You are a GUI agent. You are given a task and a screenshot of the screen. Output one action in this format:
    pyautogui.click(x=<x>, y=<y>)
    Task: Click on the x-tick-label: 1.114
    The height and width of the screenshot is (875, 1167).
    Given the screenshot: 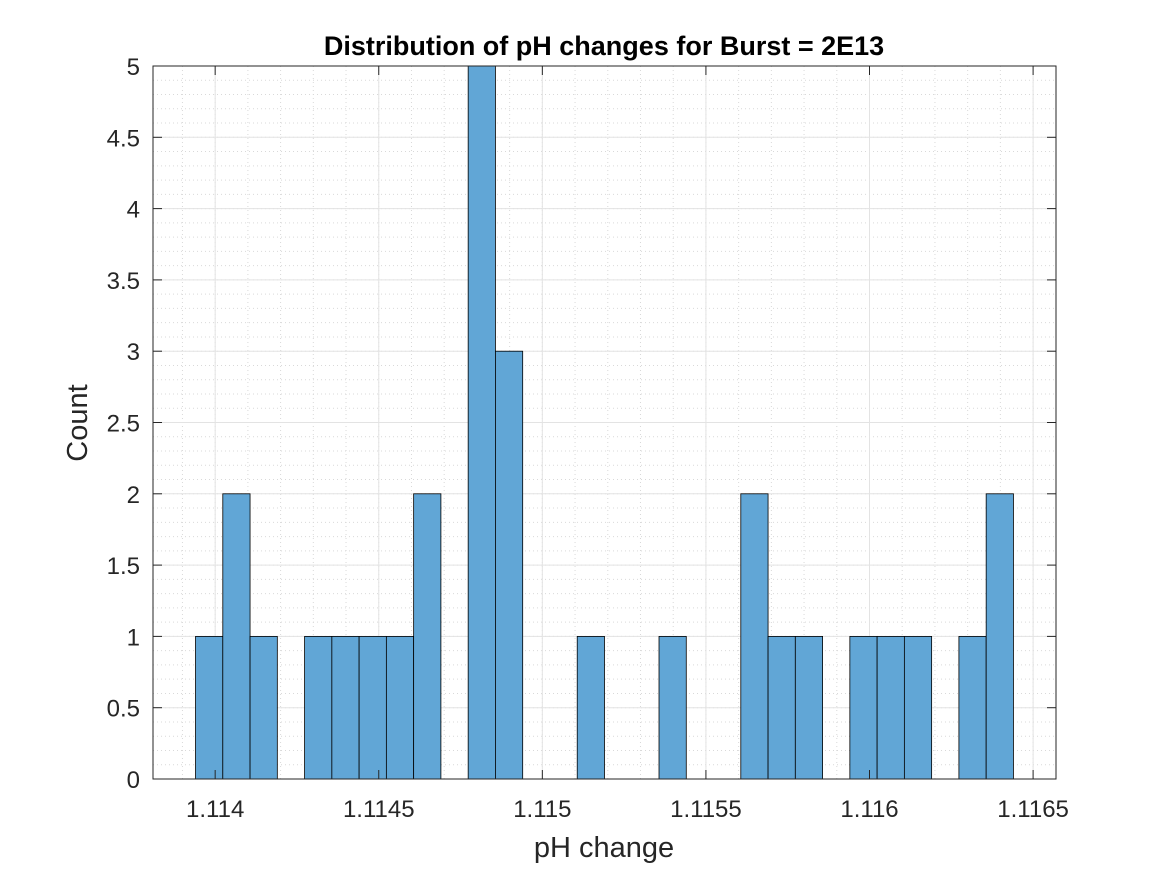 What is the action you would take?
    pyautogui.click(x=215, y=809)
    